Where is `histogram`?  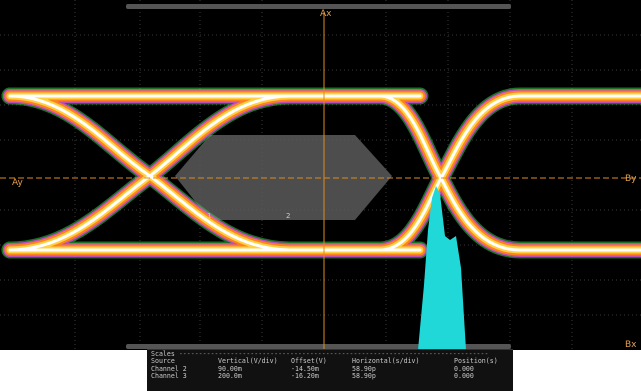 histogram is located at coordinates (442, 268).